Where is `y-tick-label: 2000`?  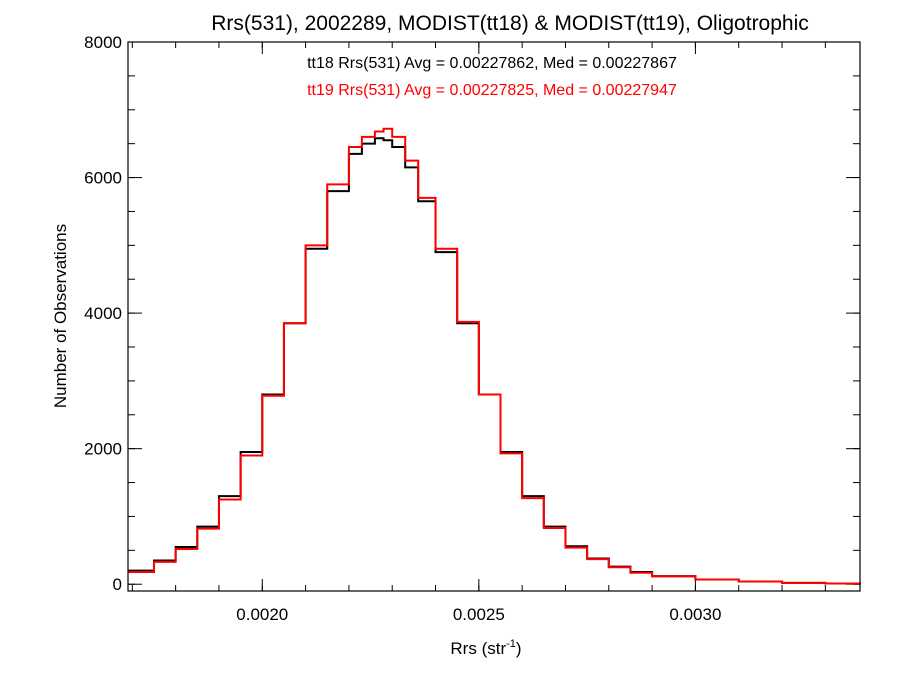 y-tick-label: 2000 is located at coordinates (103, 449).